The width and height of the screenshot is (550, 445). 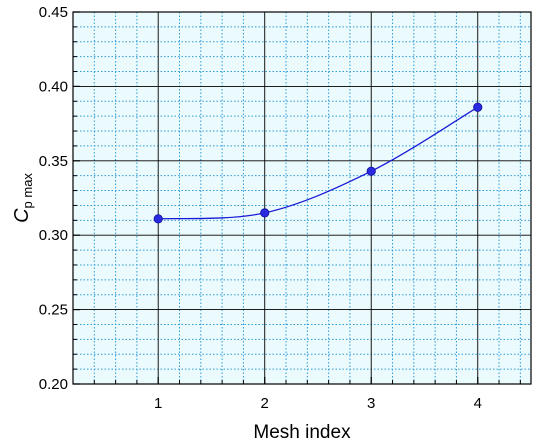 What do you see at coordinates (27, 191) in the screenshot?
I see `y-axis-label-sub: p max` at bounding box center [27, 191].